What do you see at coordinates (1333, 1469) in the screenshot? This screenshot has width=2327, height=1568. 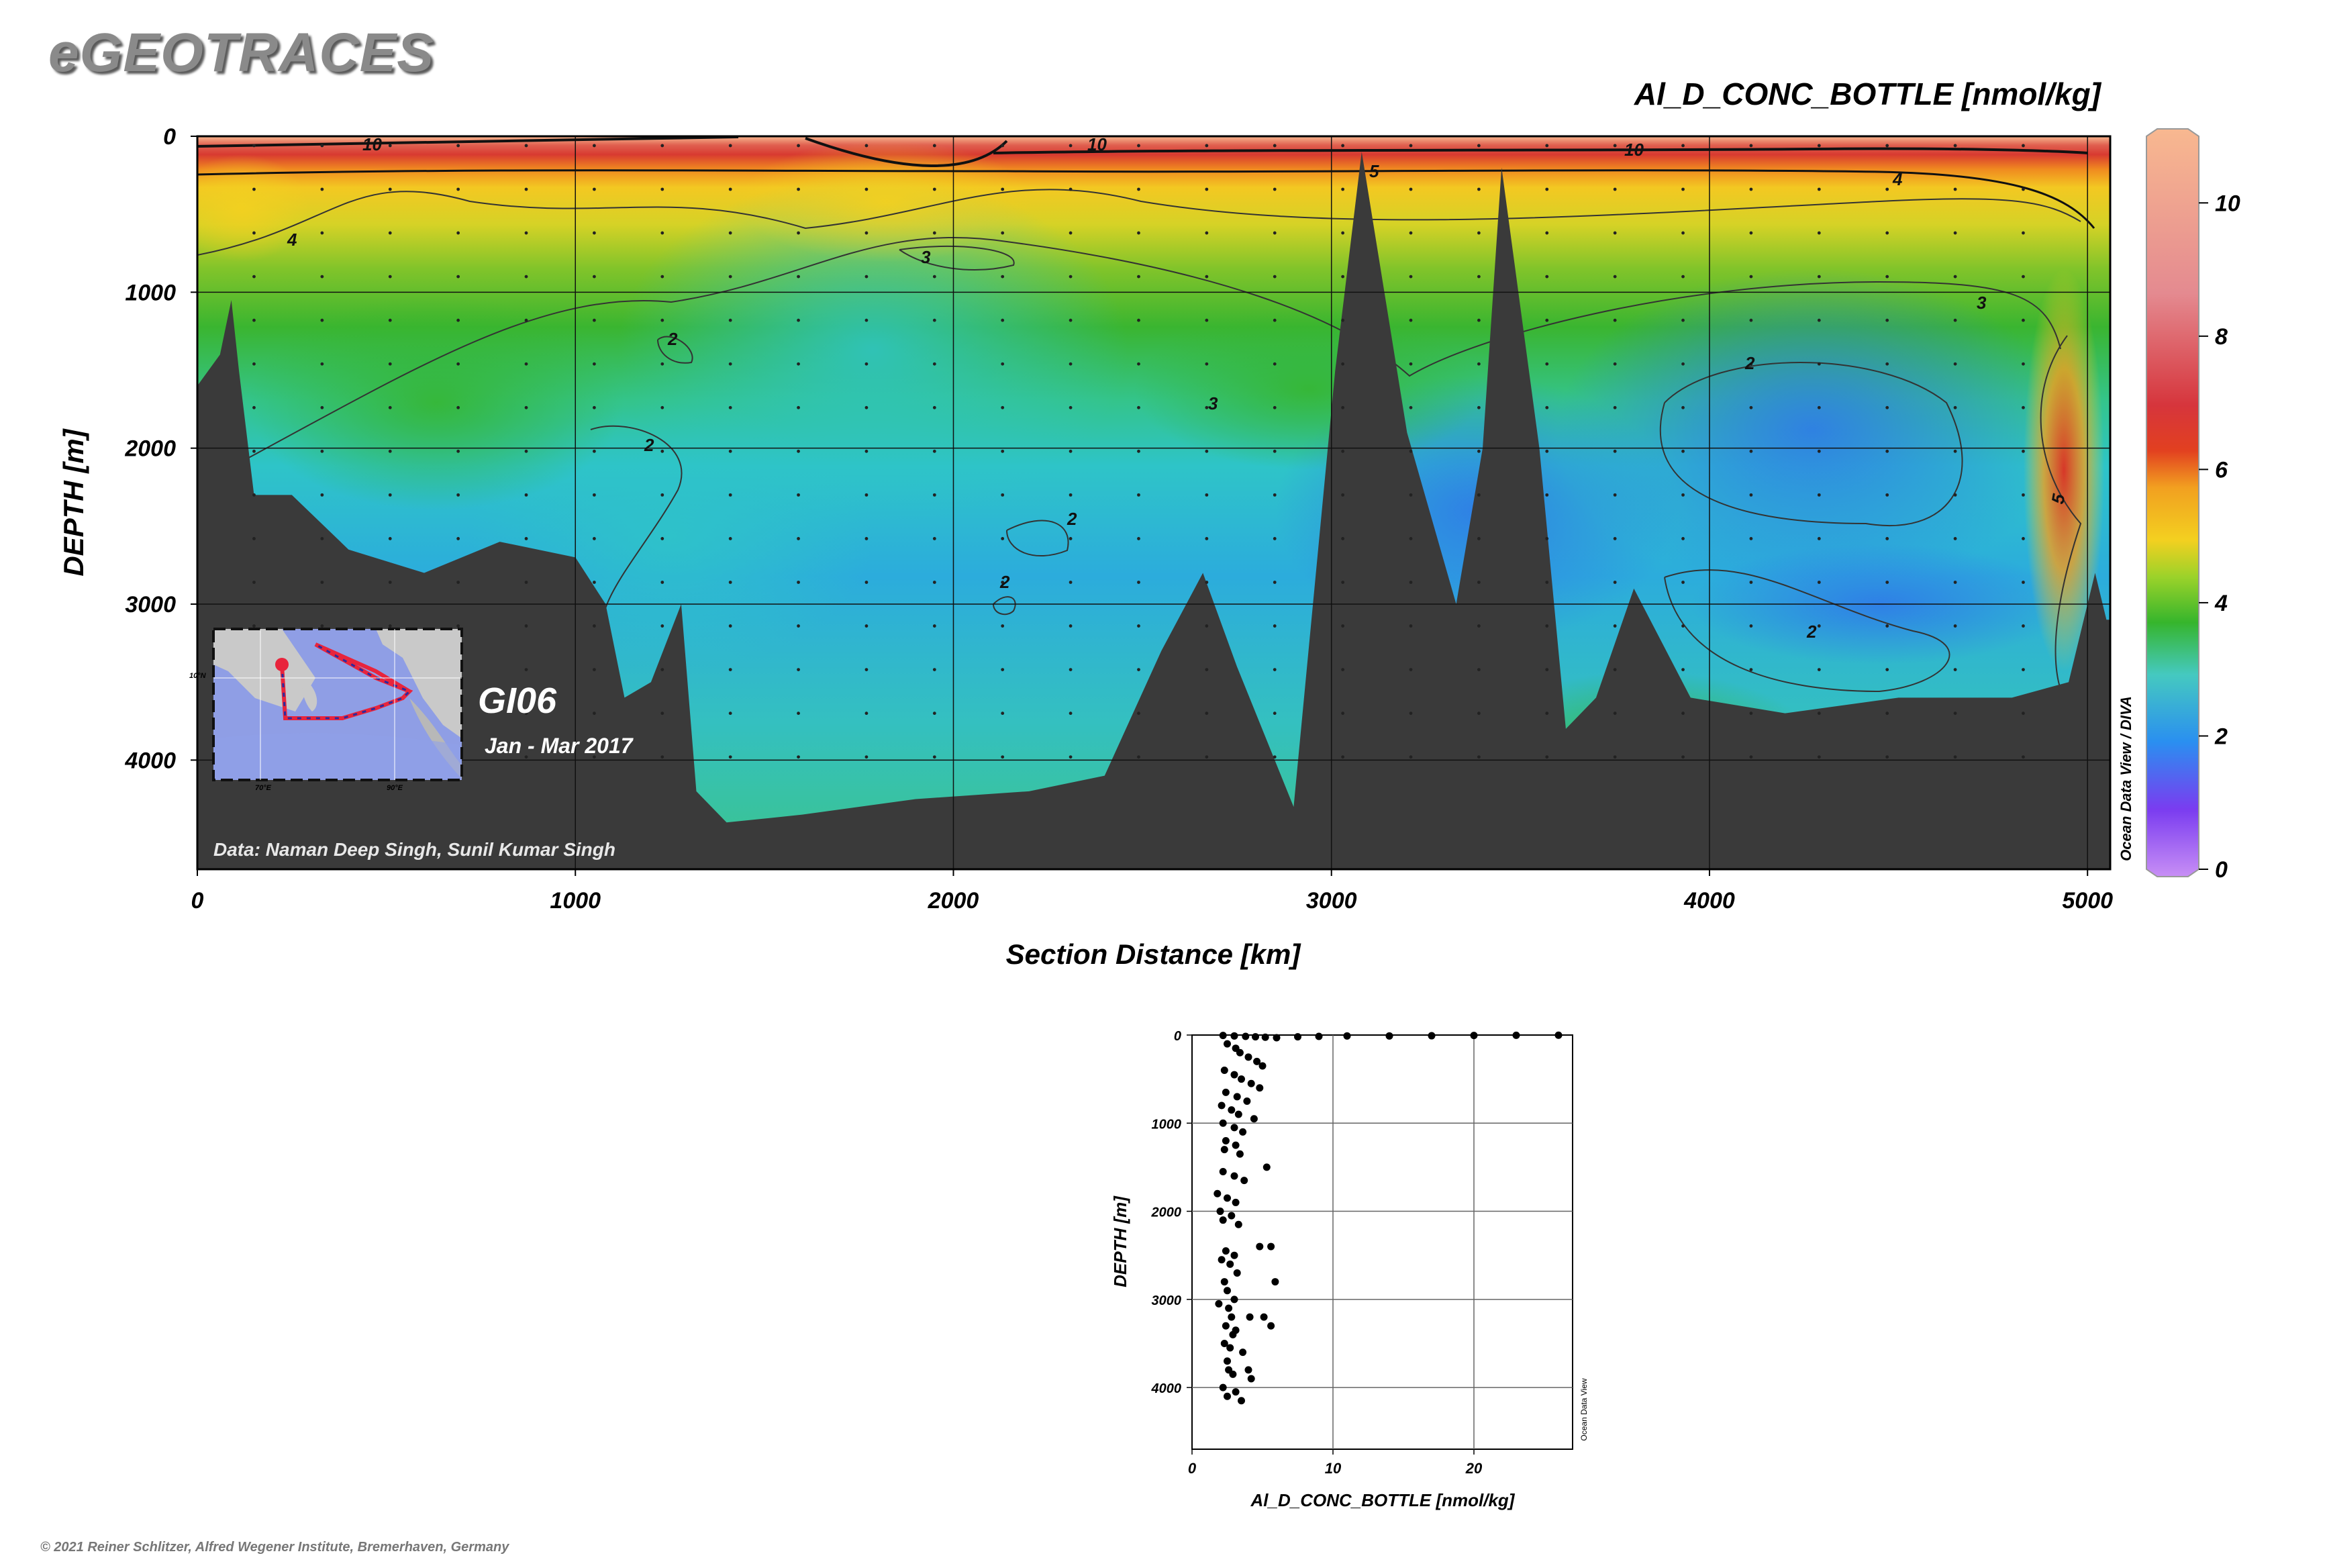 I see `scatter-x-tick-label: 10` at bounding box center [1333, 1469].